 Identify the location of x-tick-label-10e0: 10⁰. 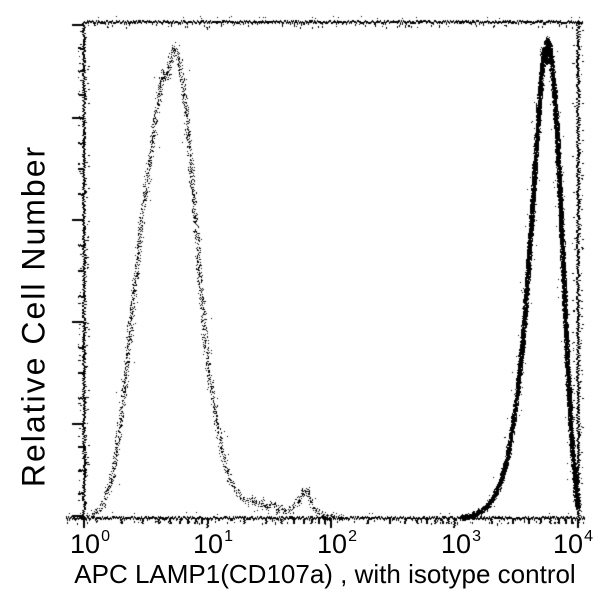
(90, 543).